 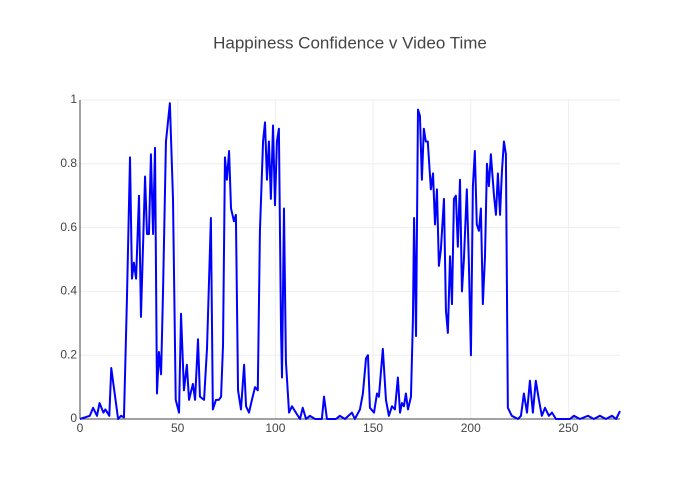 What do you see at coordinates (68, 163) in the screenshot?
I see `y-tick-label: 0.8` at bounding box center [68, 163].